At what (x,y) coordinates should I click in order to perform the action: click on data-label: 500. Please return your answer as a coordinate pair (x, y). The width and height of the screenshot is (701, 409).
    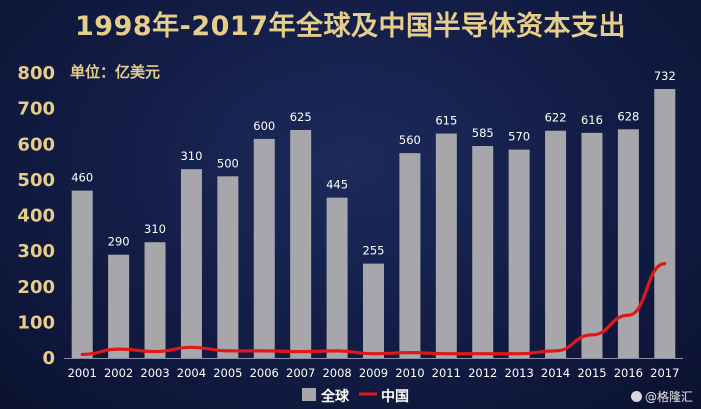
    Looking at the image, I should click on (228, 163).